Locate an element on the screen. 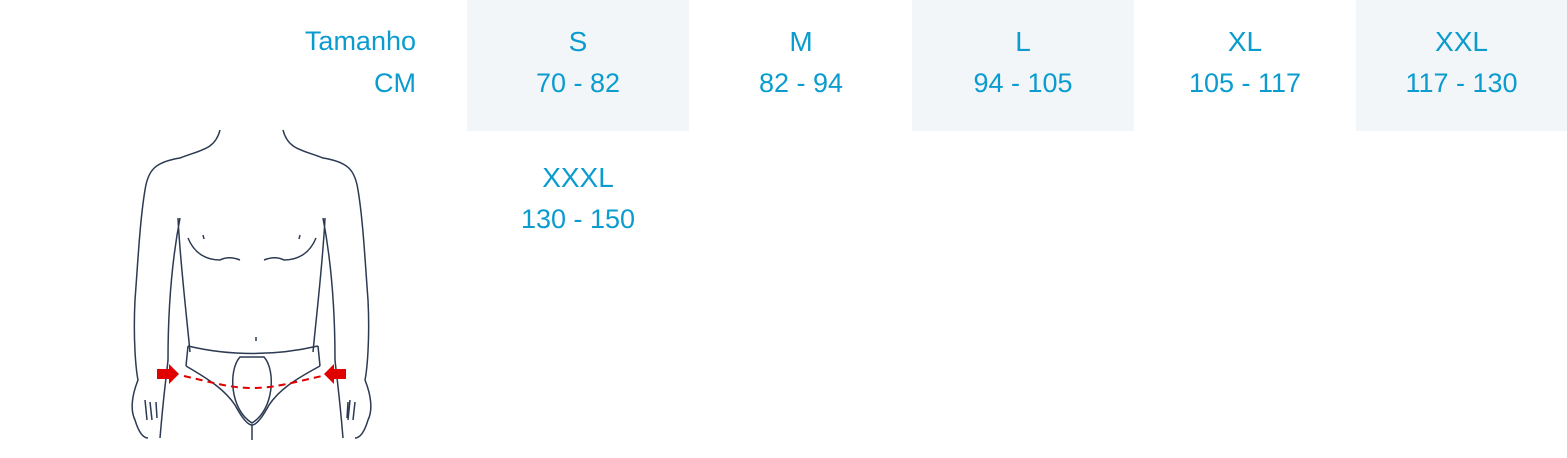  size-cell-l: L 94 - 105 is located at coordinates (1023, 65).